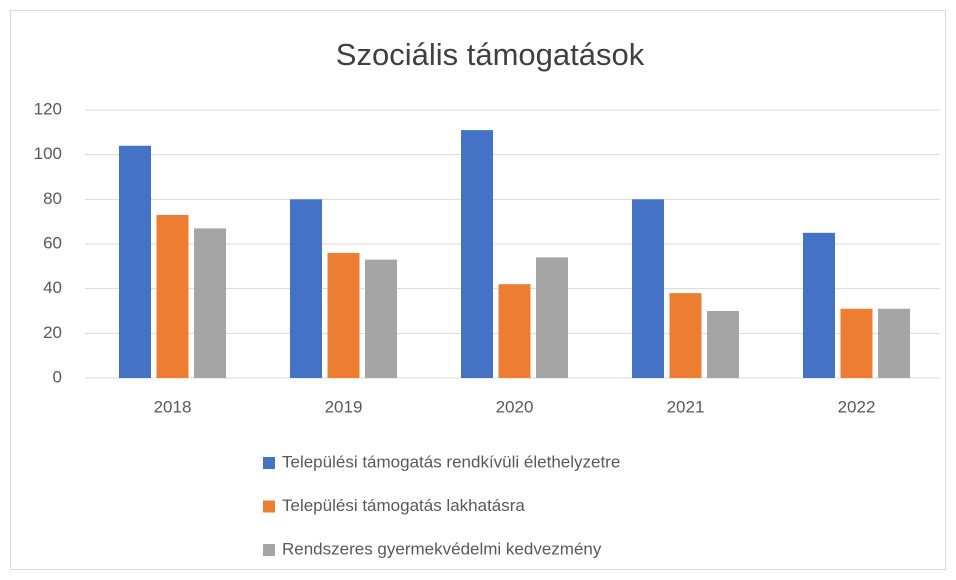 This screenshot has height=580, width=956. What do you see at coordinates (52, 332) in the screenshot?
I see `y-tick-label: 20` at bounding box center [52, 332].